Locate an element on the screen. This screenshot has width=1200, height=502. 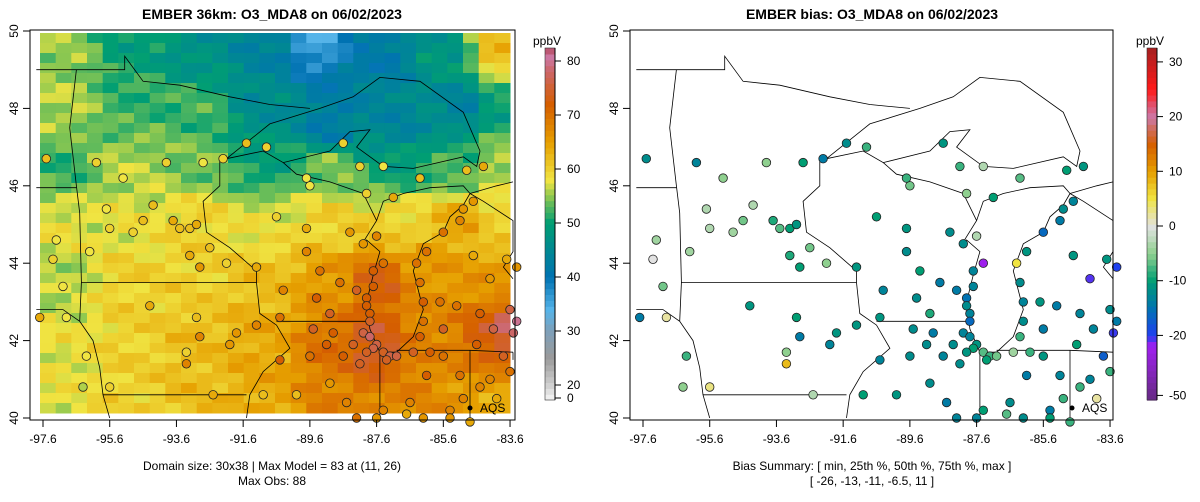
y-tick-label: 40 is located at coordinates (614, 418).